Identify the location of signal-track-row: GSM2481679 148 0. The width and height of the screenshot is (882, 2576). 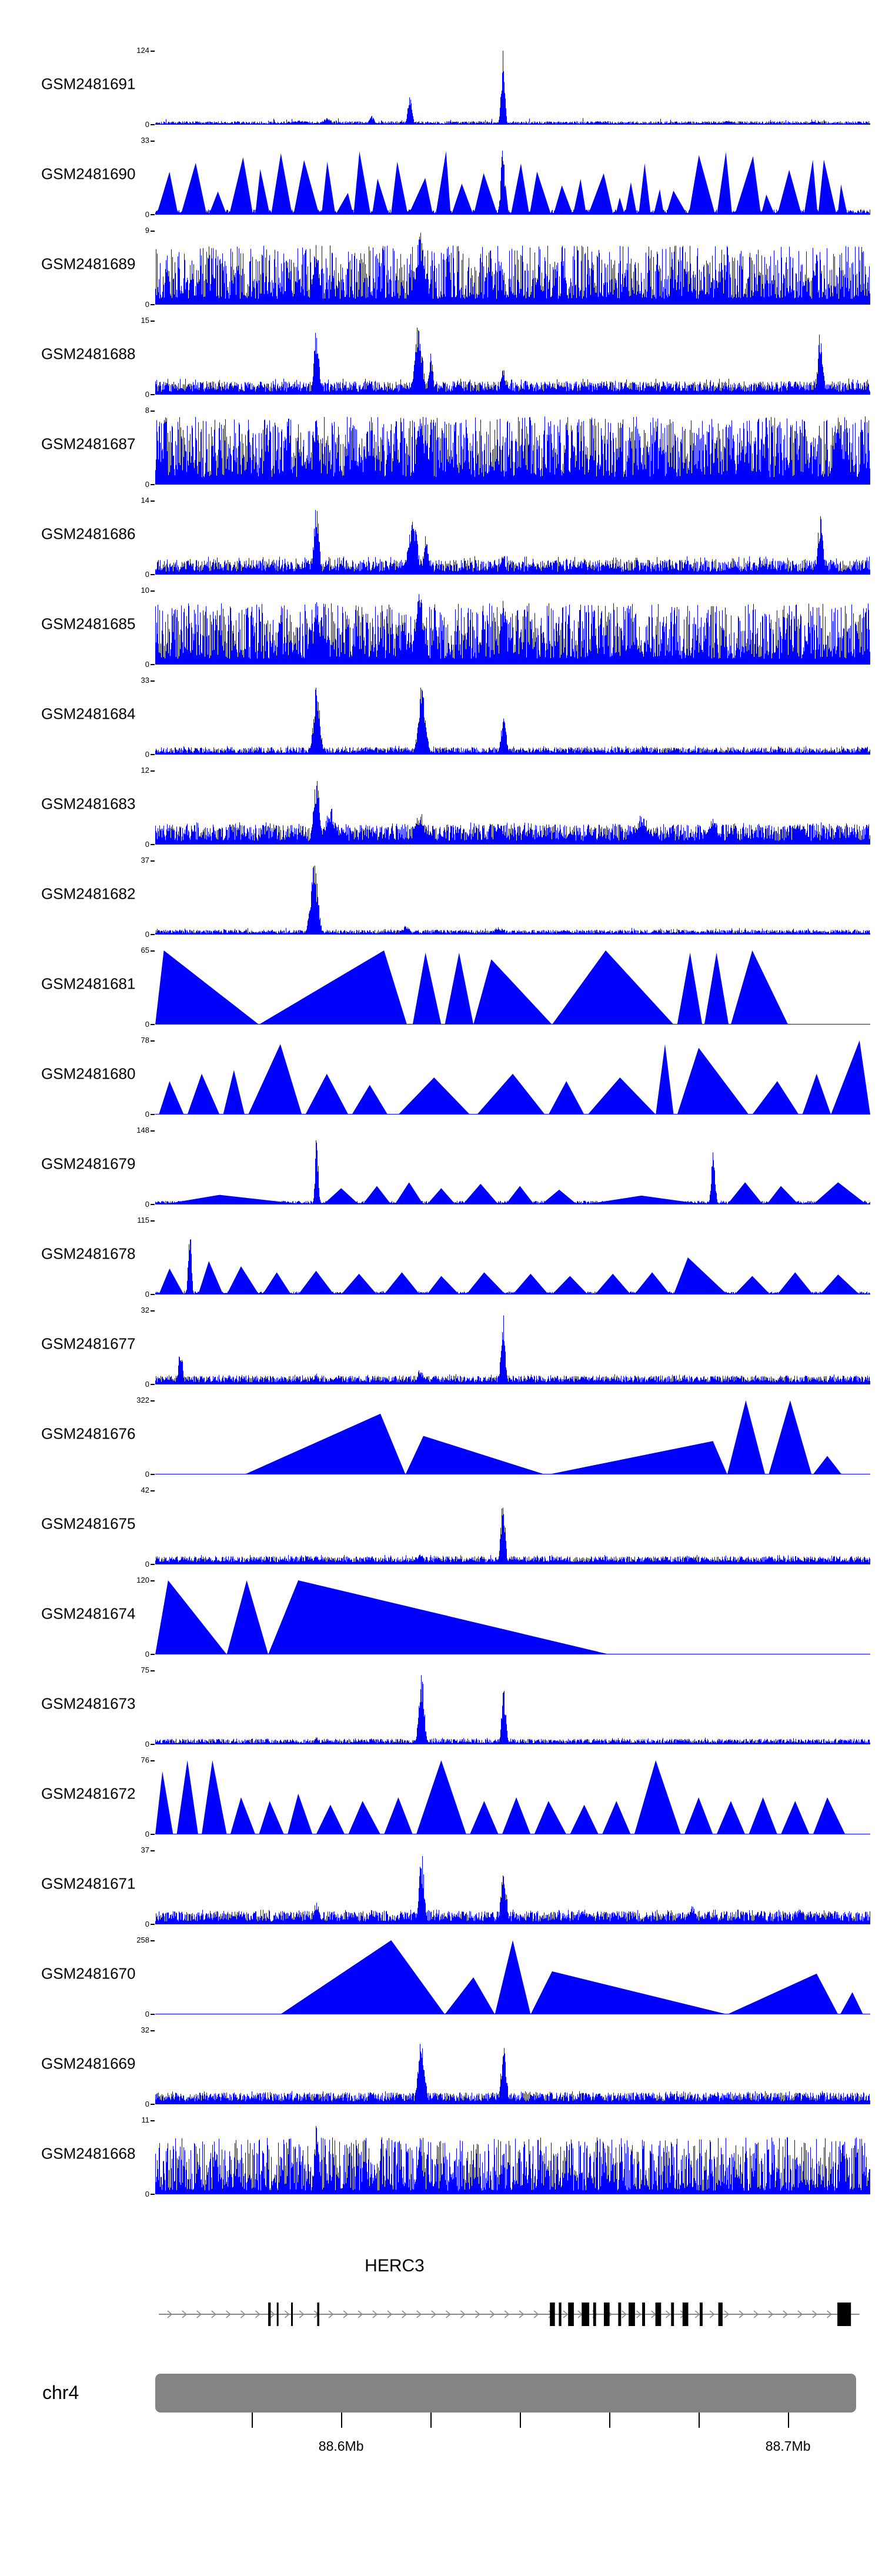
(441, 1164).